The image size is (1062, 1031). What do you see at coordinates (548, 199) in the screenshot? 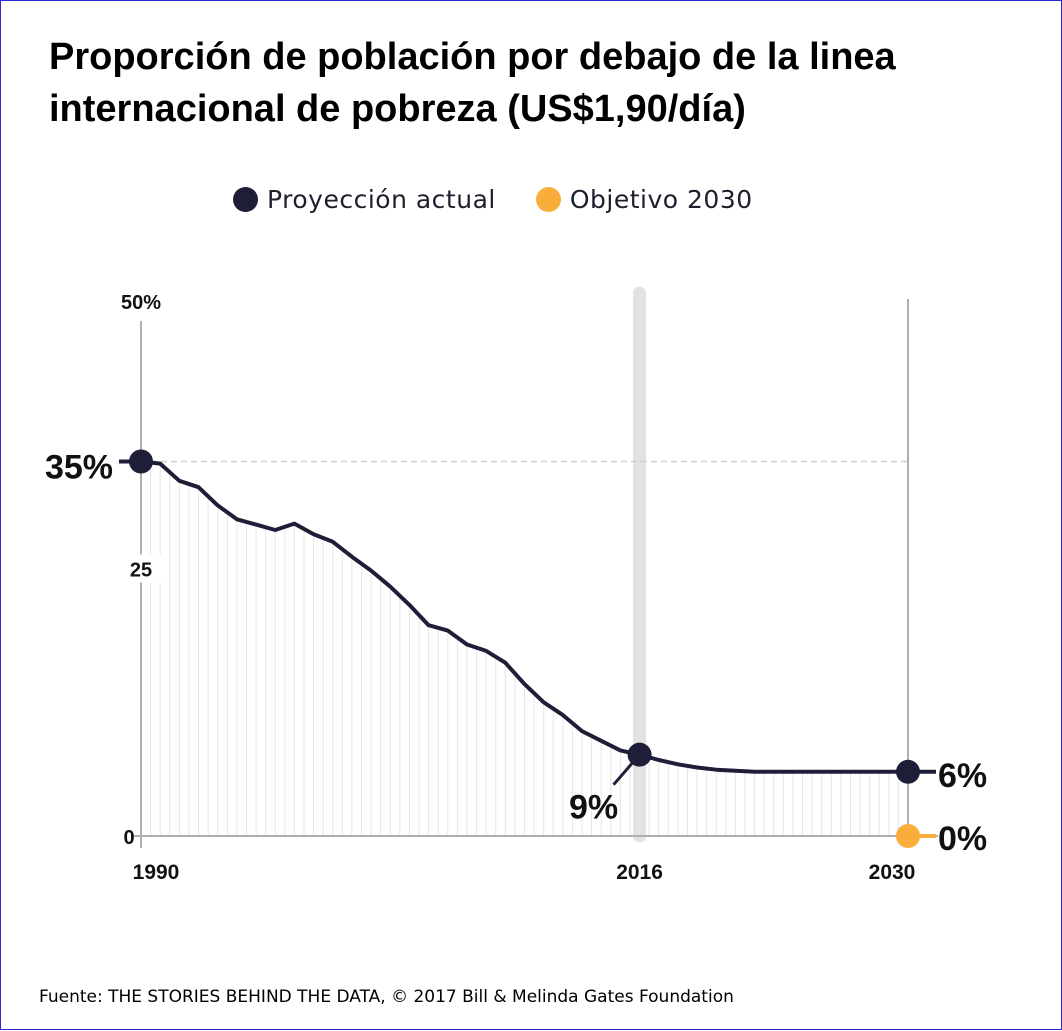
I see `legend-dot-target` at bounding box center [548, 199].